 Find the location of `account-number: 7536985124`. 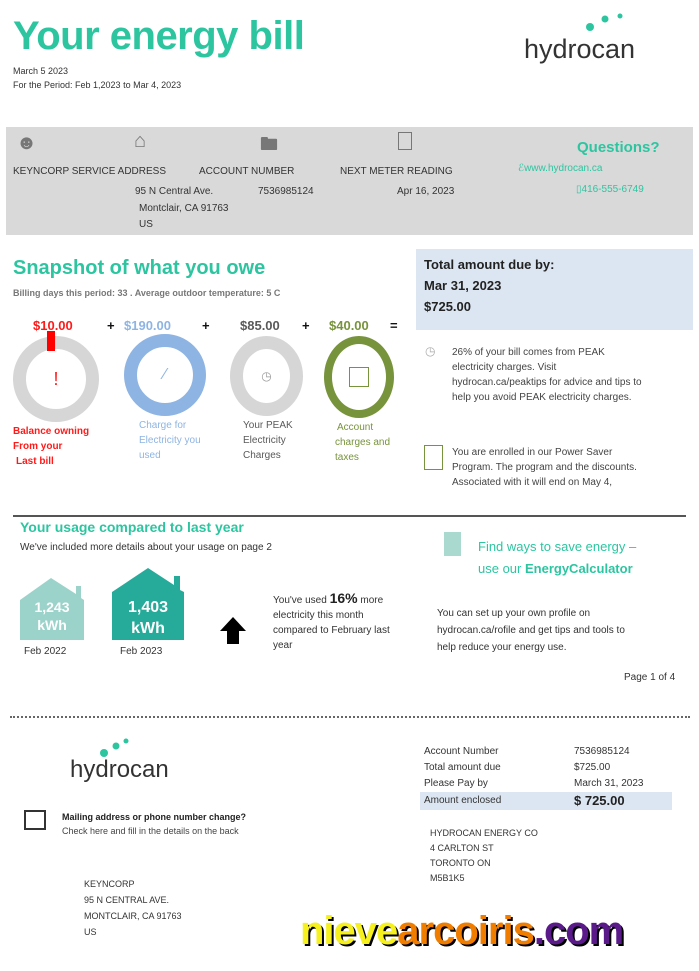

account-number: 7536985124 is located at coordinates (286, 191).